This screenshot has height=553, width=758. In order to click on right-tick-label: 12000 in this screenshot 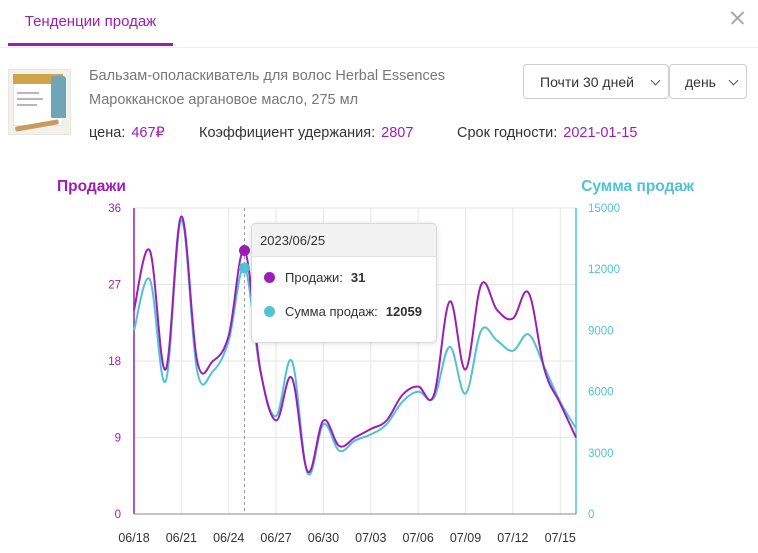, I will do `click(604, 270)`.